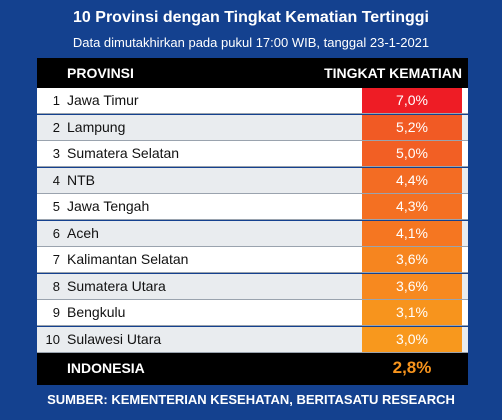 The width and height of the screenshot is (502, 420). What do you see at coordinates (252, 73) in the screenshot?
I see `table-header: PROVINSI TINGKAT KEMATIAN` at bounding box center [252, 73].